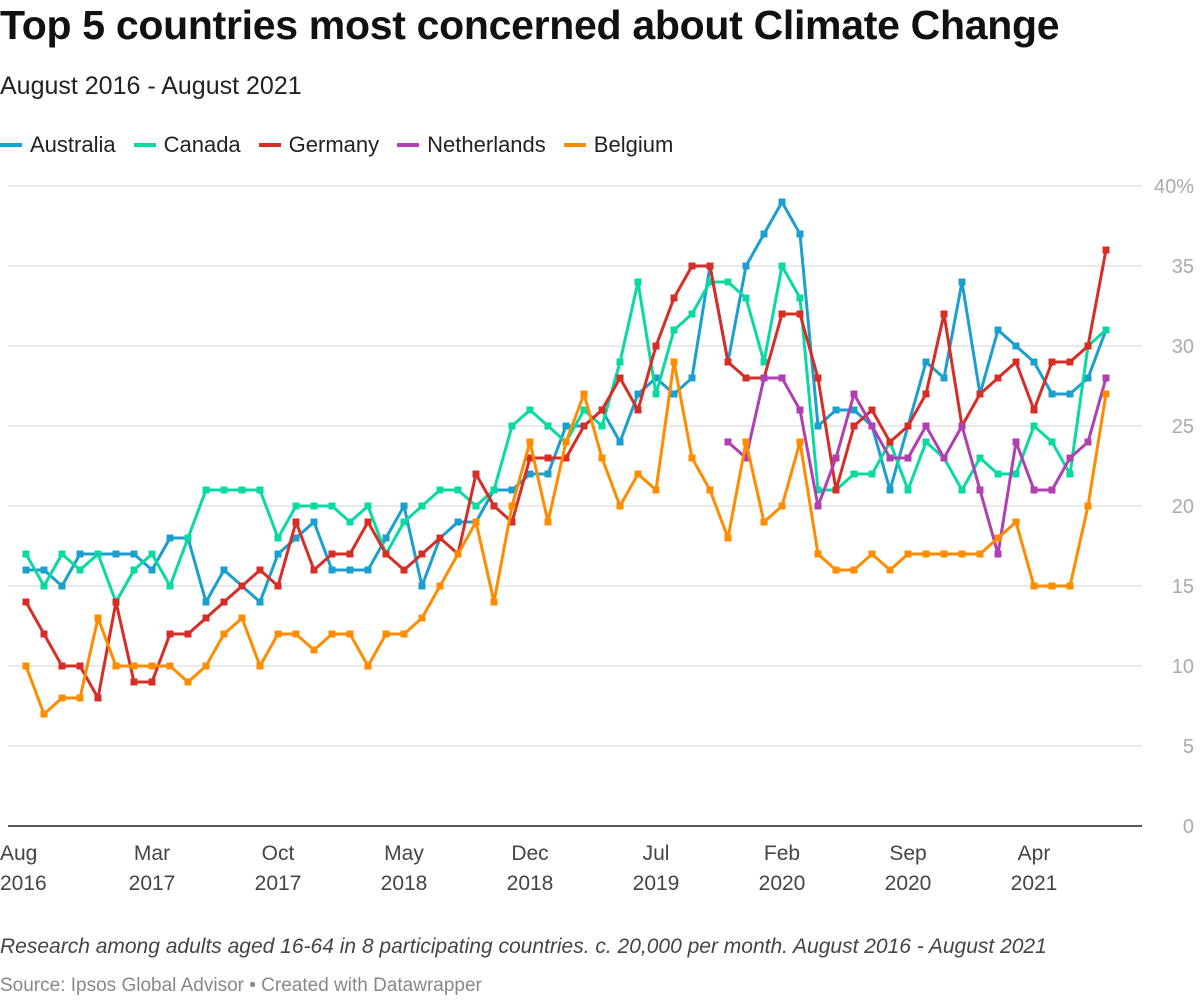 Image resolution: width=1200 pixels, height=1000 pixels. What do you see at coordinates (1174, 507) in the screenshot?
I see `y-axis-ticks: 40% 35 30 25 20 15 10 5 0` at bounding box center [1174, 507].